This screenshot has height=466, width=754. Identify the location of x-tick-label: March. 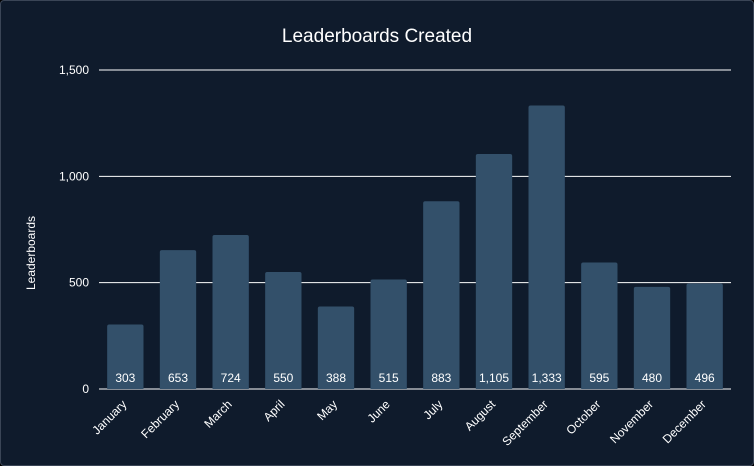
(217, 413).